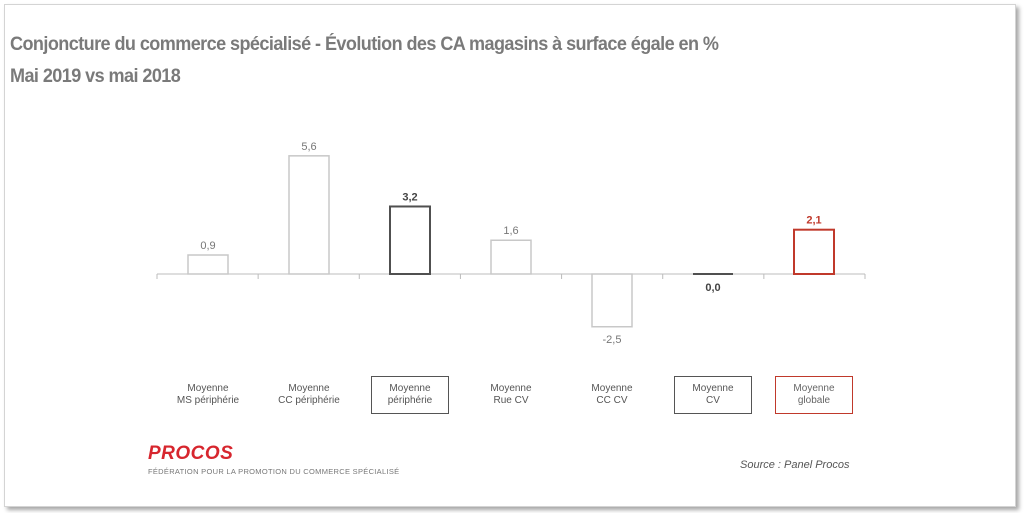  What do you see at coordinates (409, 197) in the screenshot?
I see `bar-value-label: 3,2` at bounding box center [409, 197].